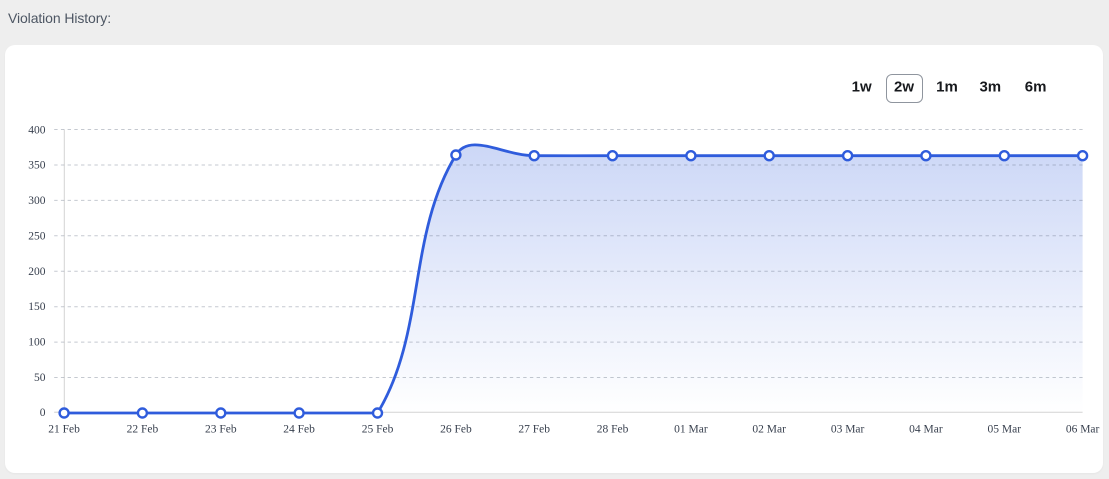 The width and height of the screenshot is (1109, 479). Describe the element at coordinates (64, 430) in the screenshot. I see `svg-text: 21 Feb` at that location.